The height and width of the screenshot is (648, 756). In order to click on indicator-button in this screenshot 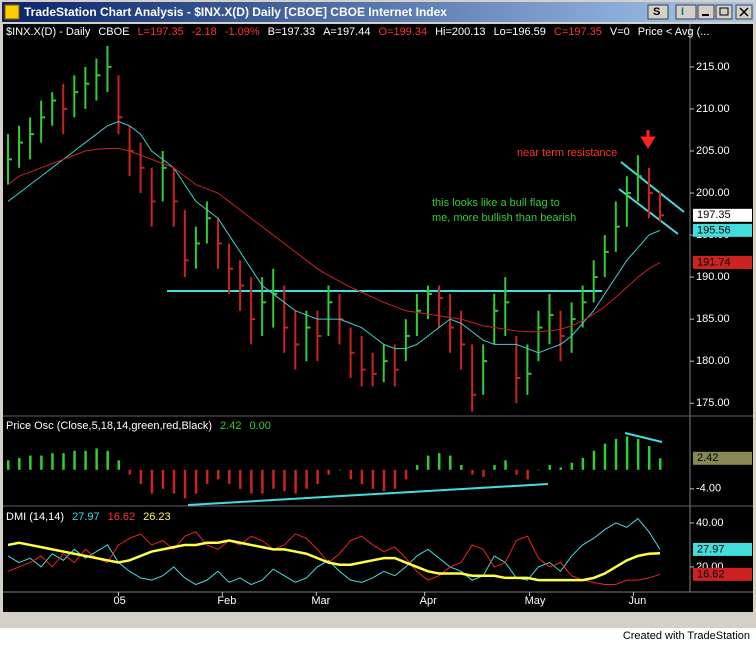, I will do `click(686, 12)`.